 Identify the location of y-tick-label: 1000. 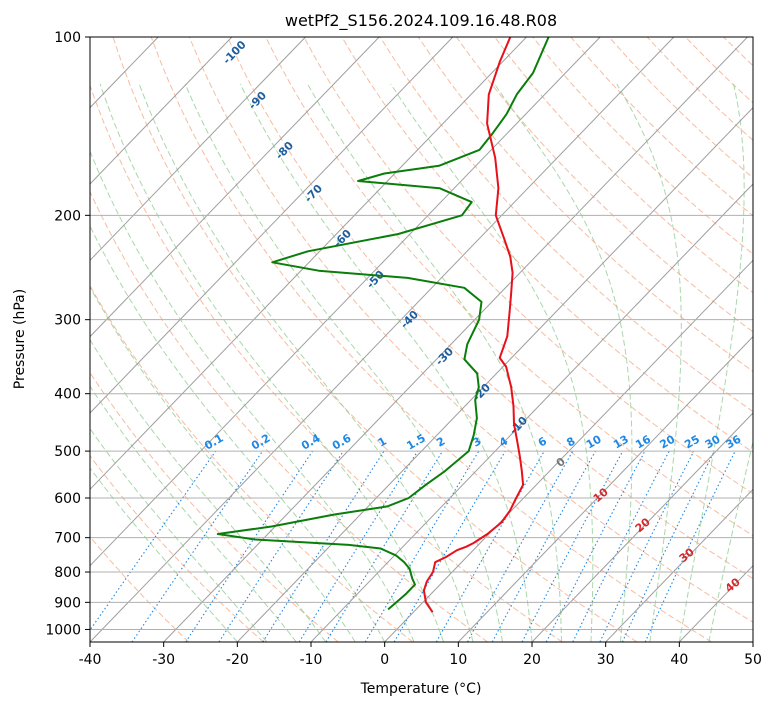
(63, 630).